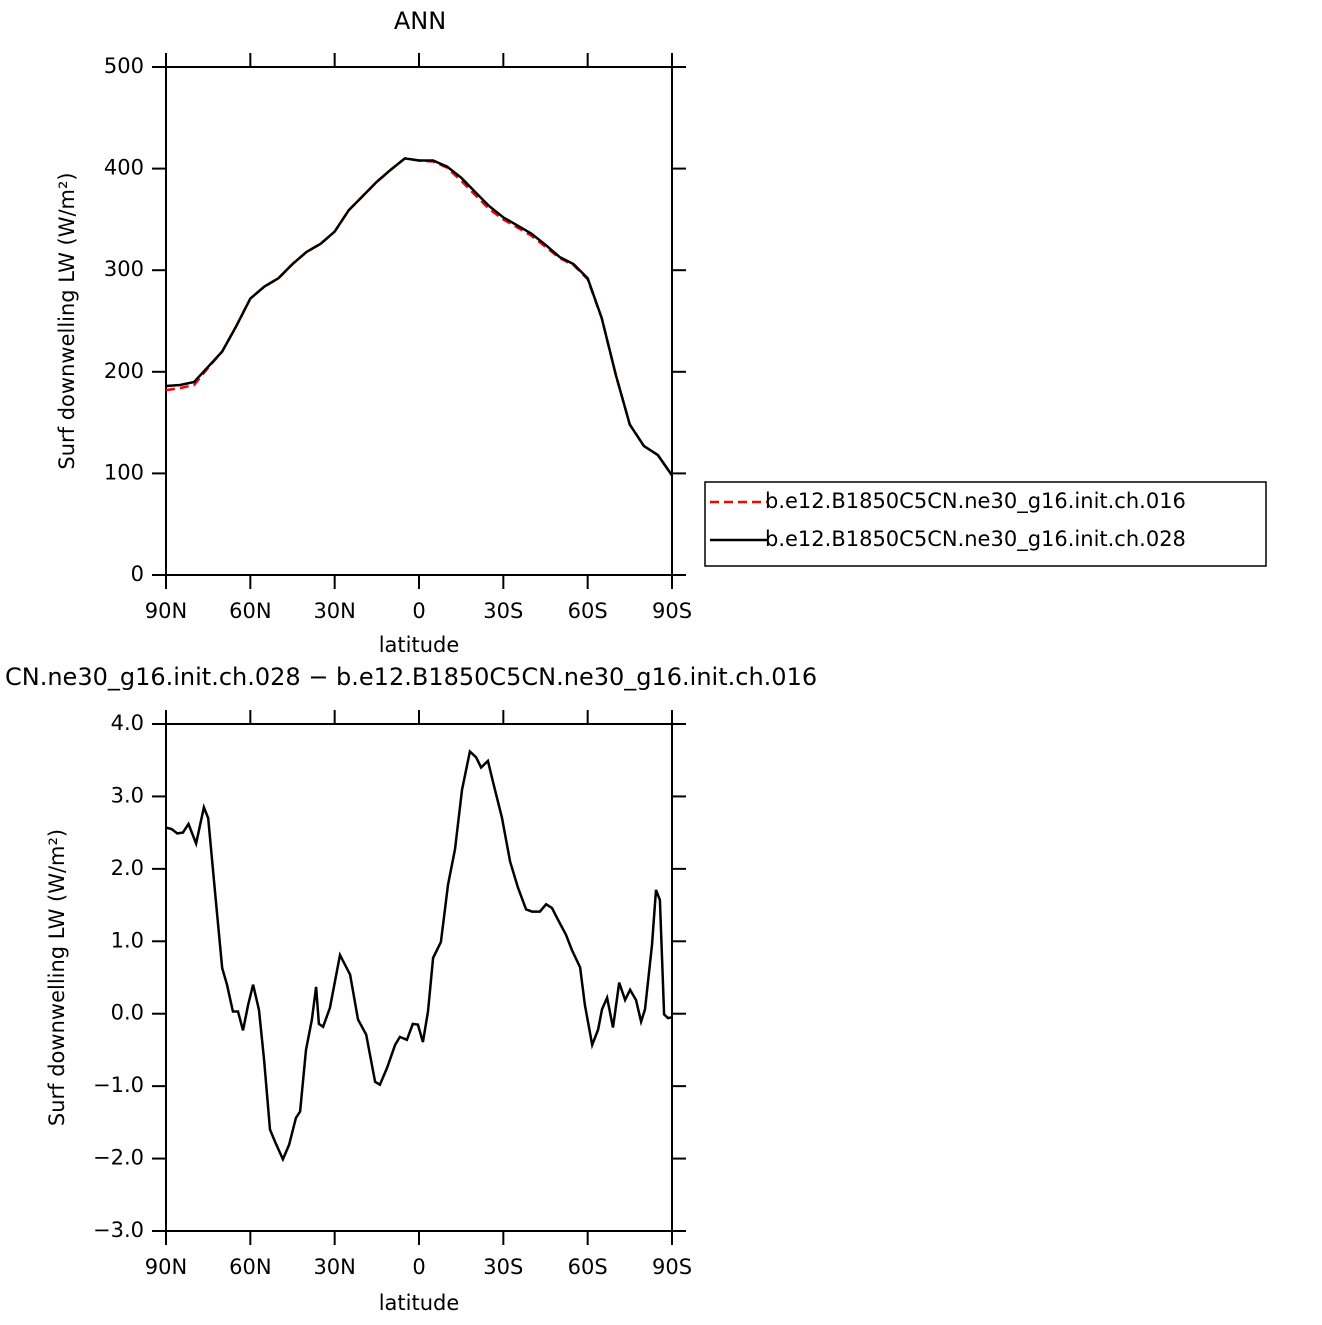 The width and height of the screenshot is (1322, 1325). I want to click on legend-box, so click(985, 524).